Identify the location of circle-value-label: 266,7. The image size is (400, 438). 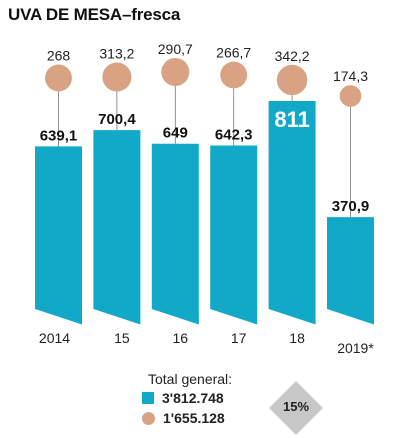
(233, 53).